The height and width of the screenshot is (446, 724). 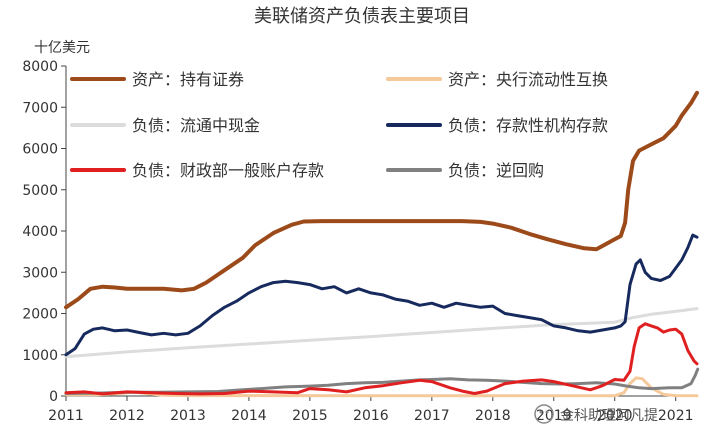 I want to click on x-tick-label: 2015, so click(x=310, y=416).